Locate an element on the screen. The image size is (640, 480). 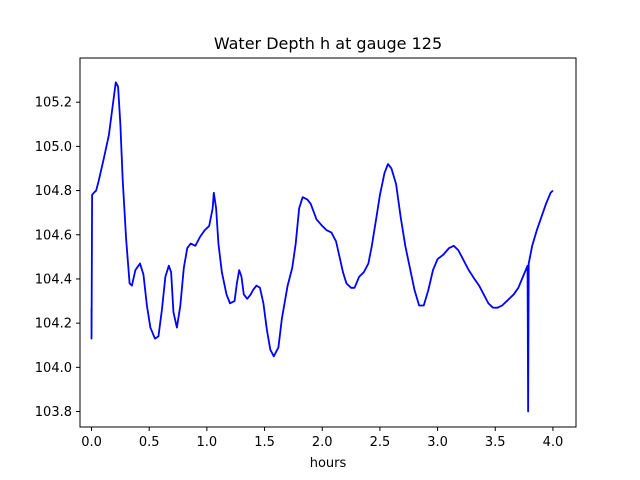
x-tick-label: 0.0 is located at coordinates (91, 442).